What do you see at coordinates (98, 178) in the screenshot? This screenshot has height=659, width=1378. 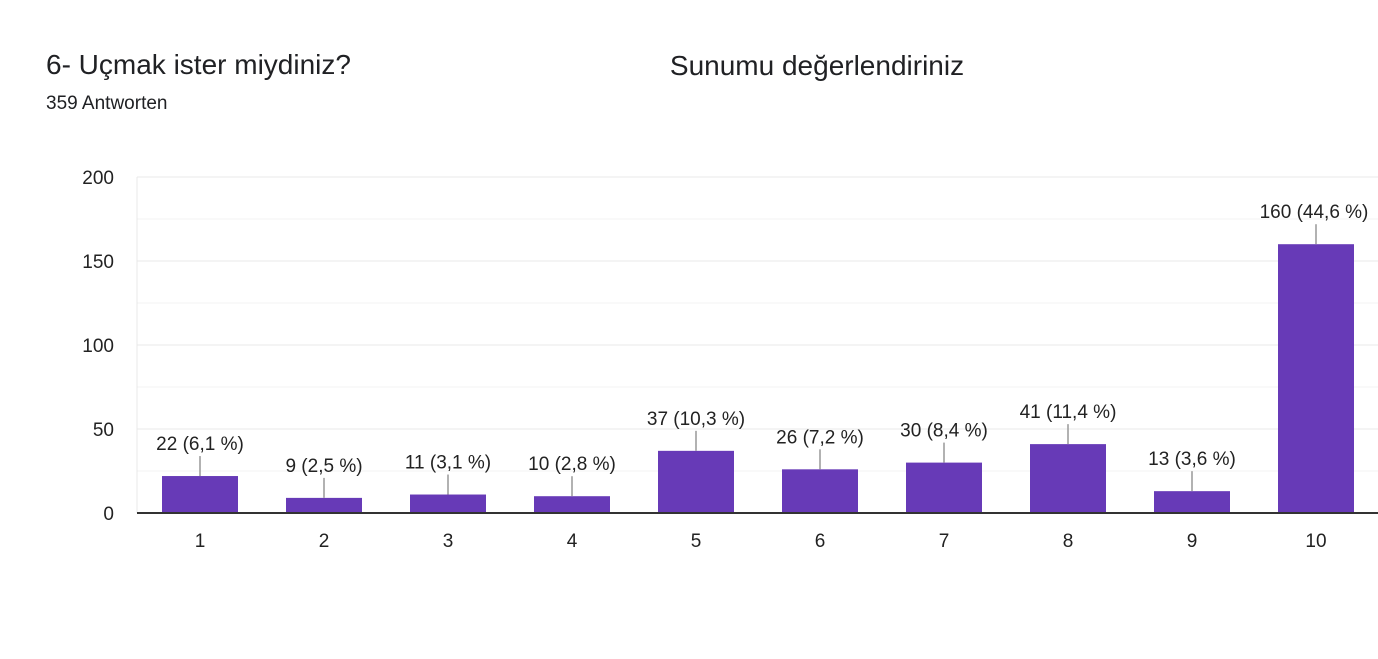 I see `y-tick-label: 200` at bounding box center [98, 178].